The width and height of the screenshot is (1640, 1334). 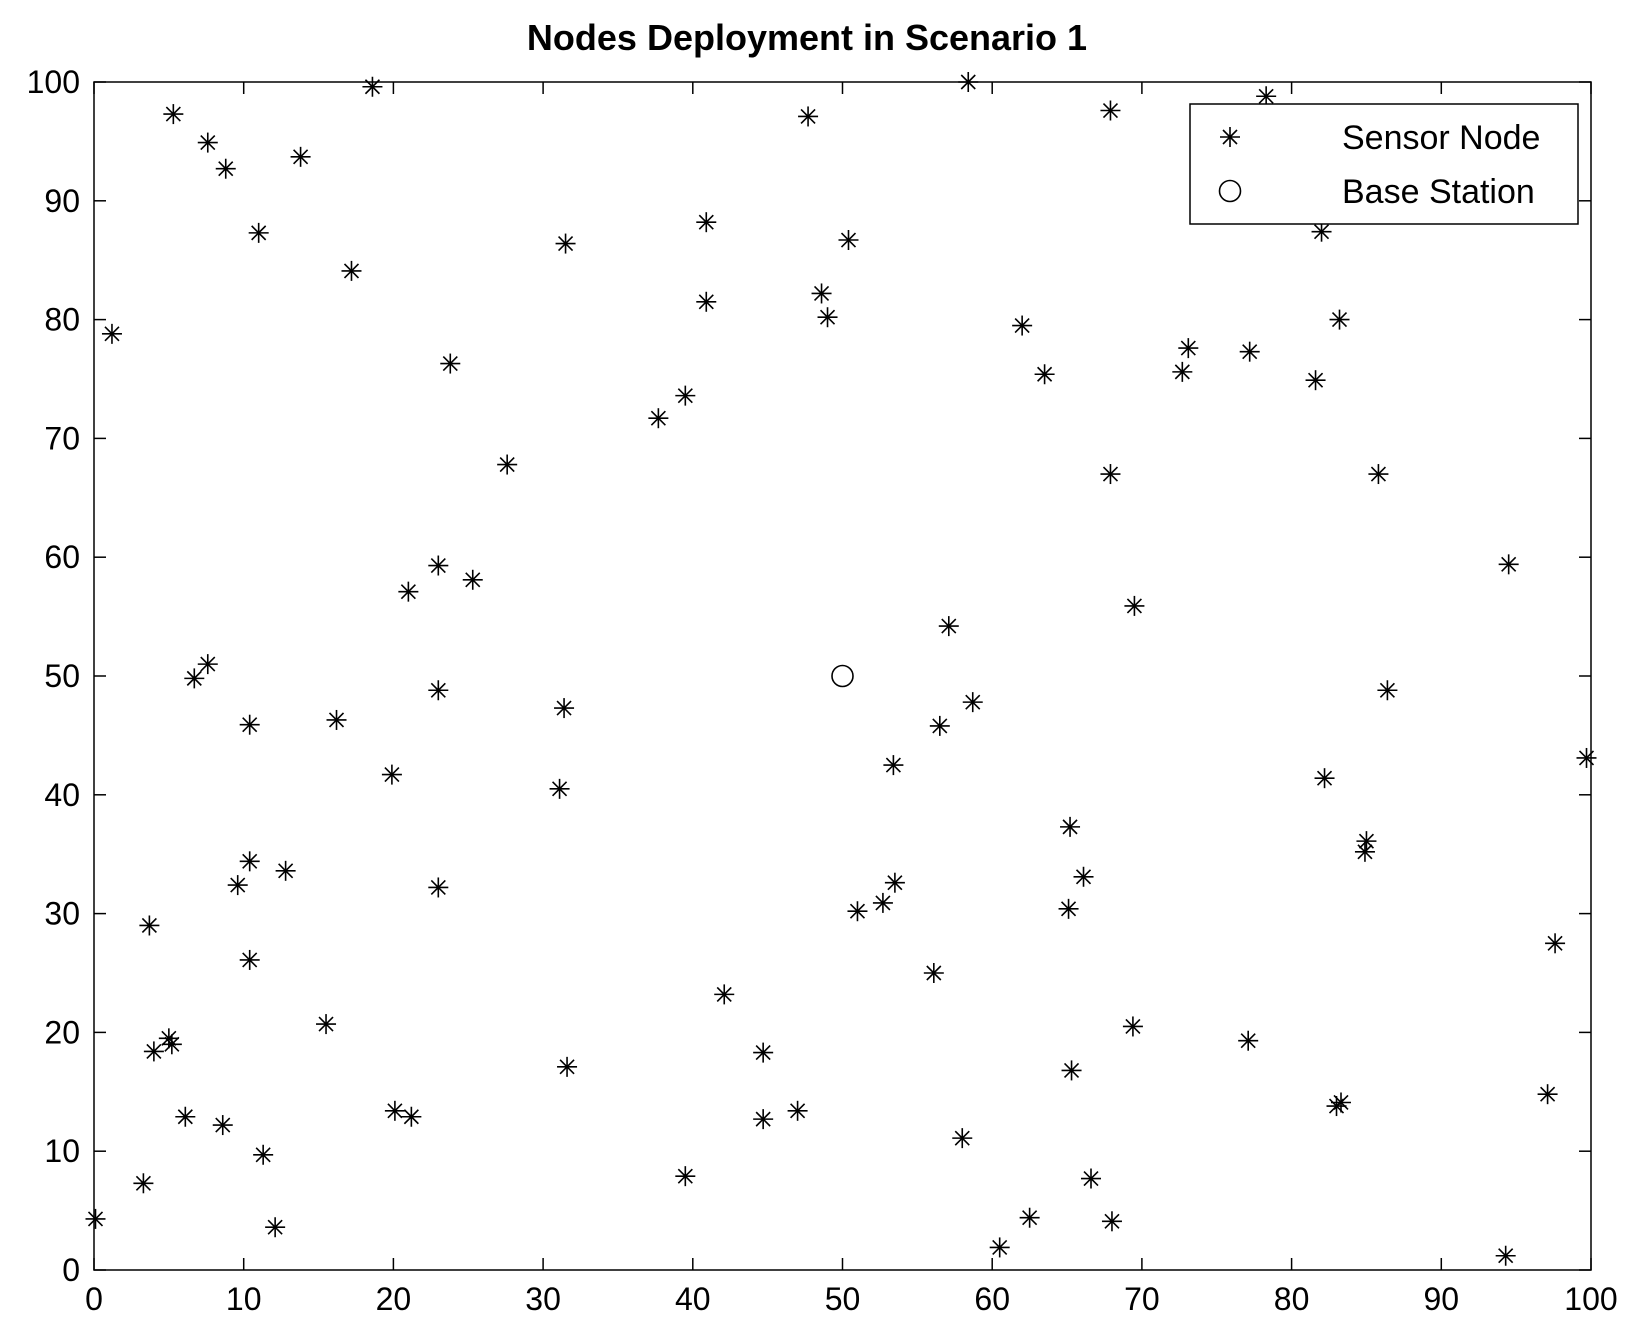 I want to click on legend-box, so click(x=1384, y=164).